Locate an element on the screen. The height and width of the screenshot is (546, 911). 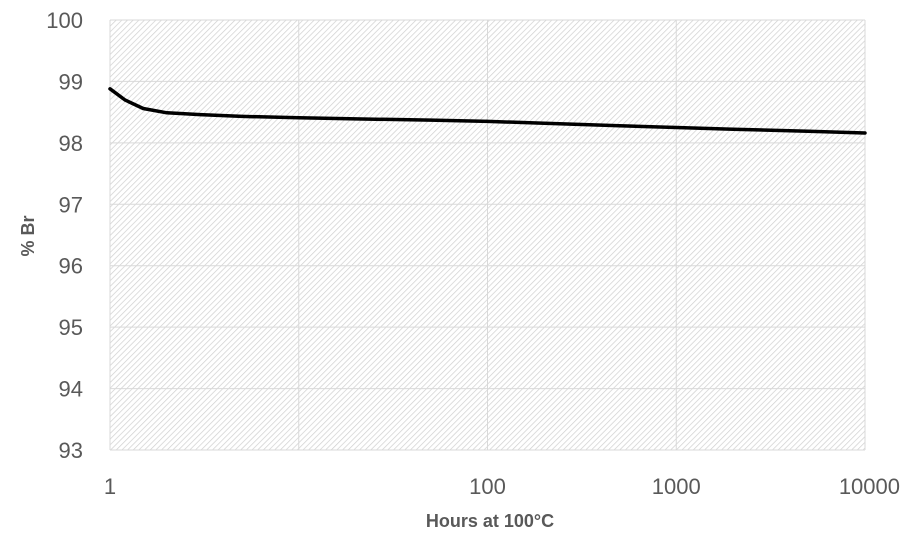
y-tick-label: 99 is located at coordinates (71, 81).